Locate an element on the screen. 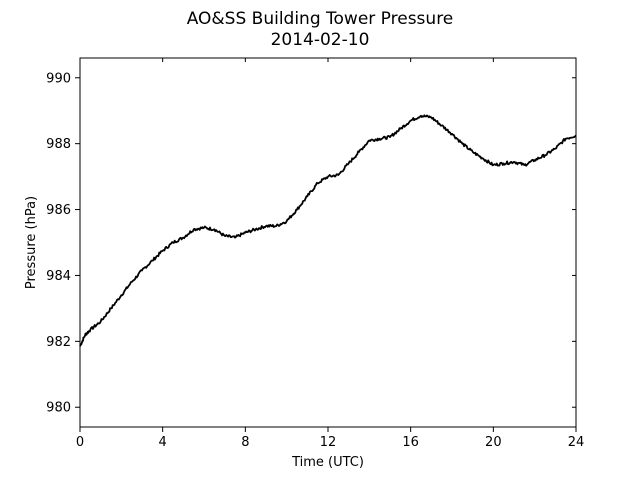 The height and width of the screenshot is (480, 640). x-tick-label: 4 is located at coordinates (163, 442).